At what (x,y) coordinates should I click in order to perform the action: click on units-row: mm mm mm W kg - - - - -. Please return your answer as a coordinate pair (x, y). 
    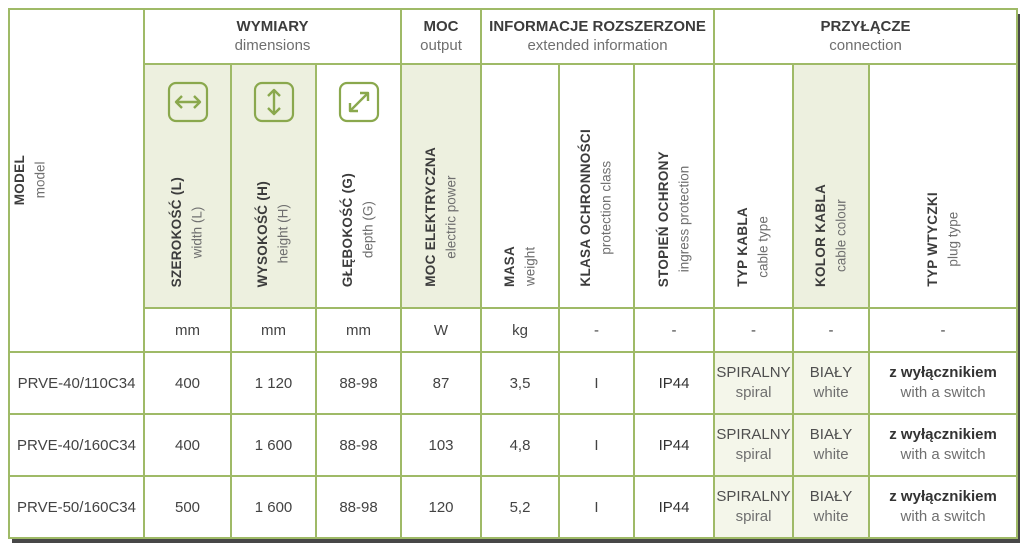
    Looking at the image, I should click on (514, 330).